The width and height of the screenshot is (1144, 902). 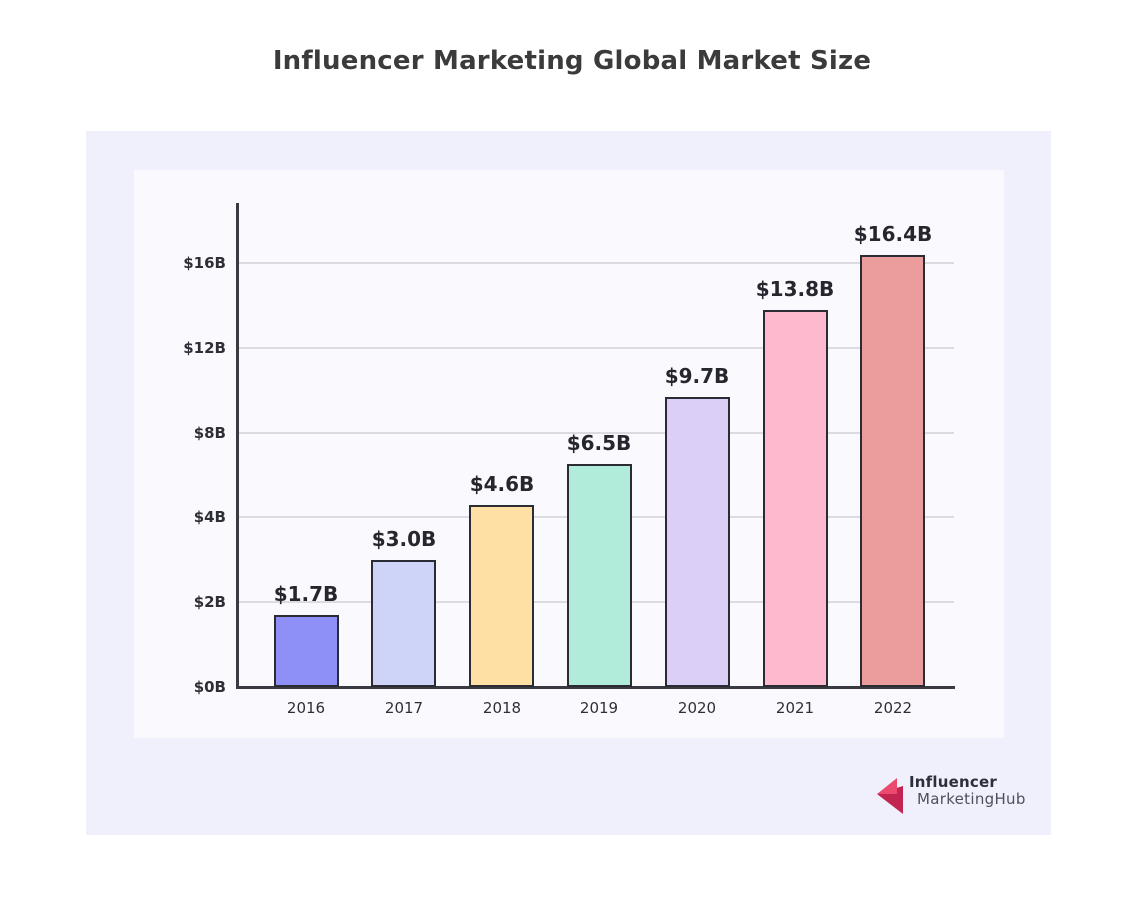 What do you see at coordinates (697, 708) in the screenshot?
I see `x-tick-label-2020: 2020` at bounding box center [697, 708].